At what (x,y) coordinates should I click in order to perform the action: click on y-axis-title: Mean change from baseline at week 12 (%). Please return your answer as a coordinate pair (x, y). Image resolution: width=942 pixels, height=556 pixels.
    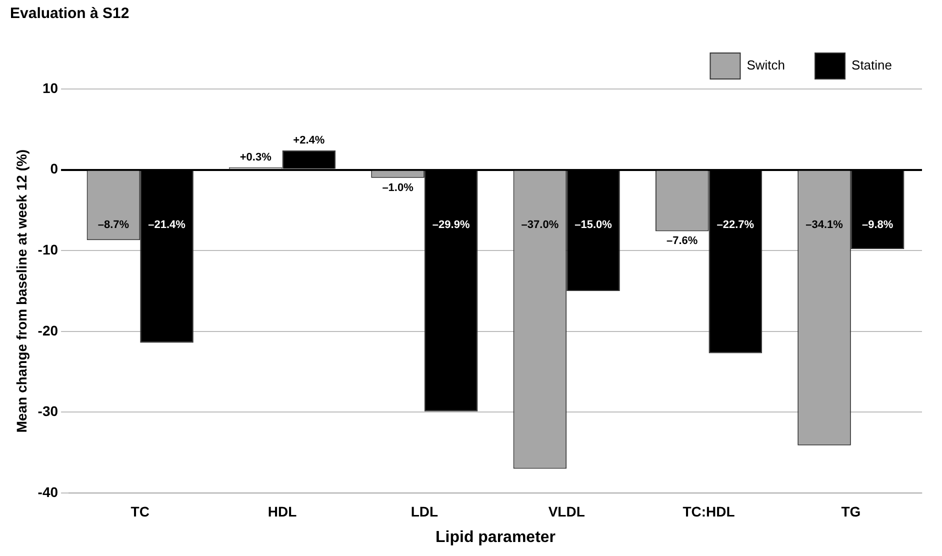
    Looking at the image, I should click on (21, 291).